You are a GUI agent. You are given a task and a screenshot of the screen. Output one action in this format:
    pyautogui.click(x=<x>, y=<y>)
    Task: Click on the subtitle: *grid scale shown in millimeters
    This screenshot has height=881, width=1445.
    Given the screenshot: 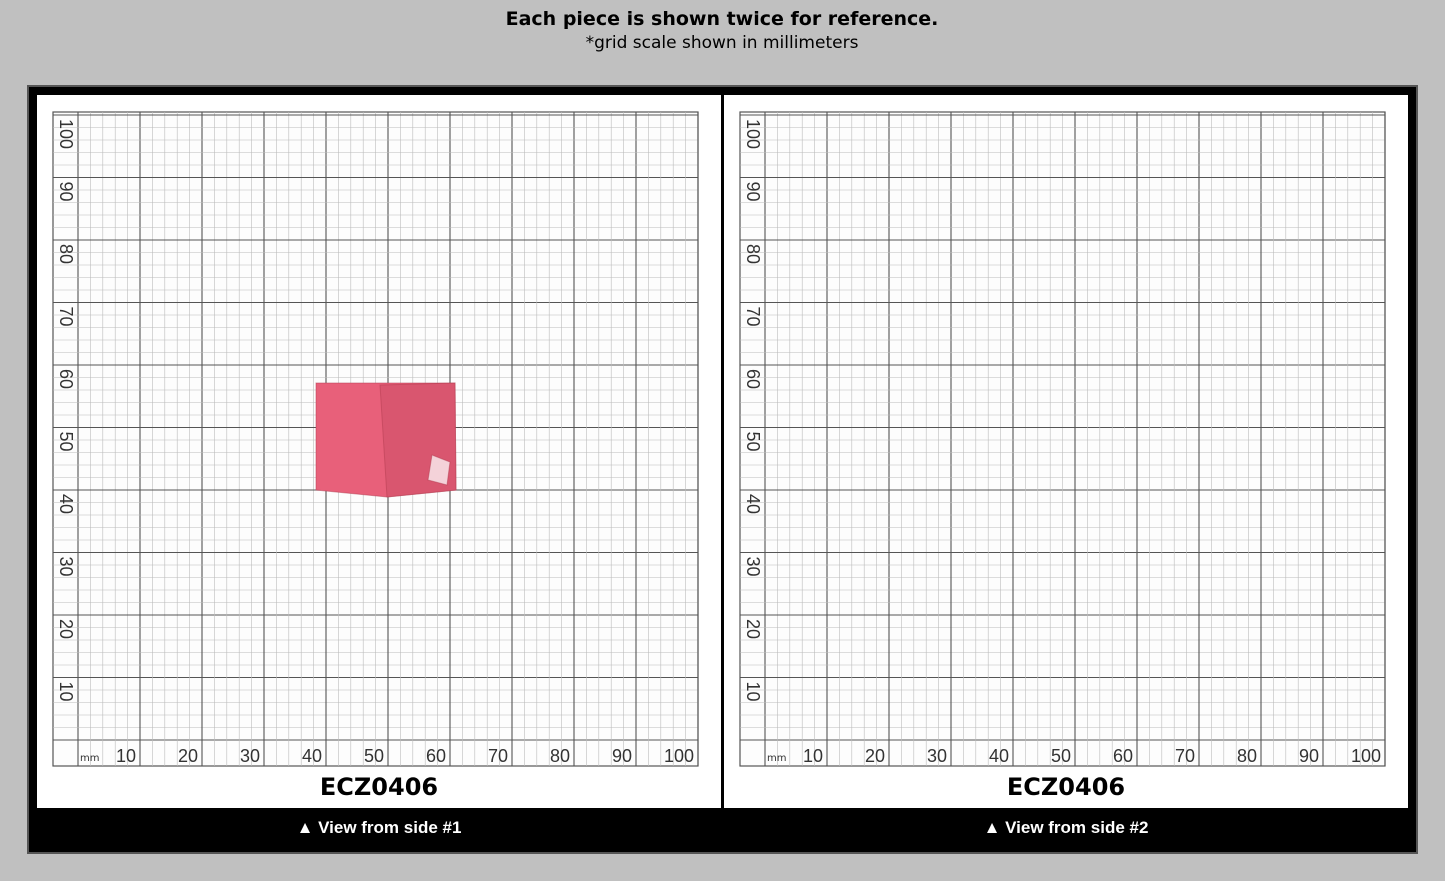 What is the action you would take?
    pyautogui.click(x=722, y=43)
    